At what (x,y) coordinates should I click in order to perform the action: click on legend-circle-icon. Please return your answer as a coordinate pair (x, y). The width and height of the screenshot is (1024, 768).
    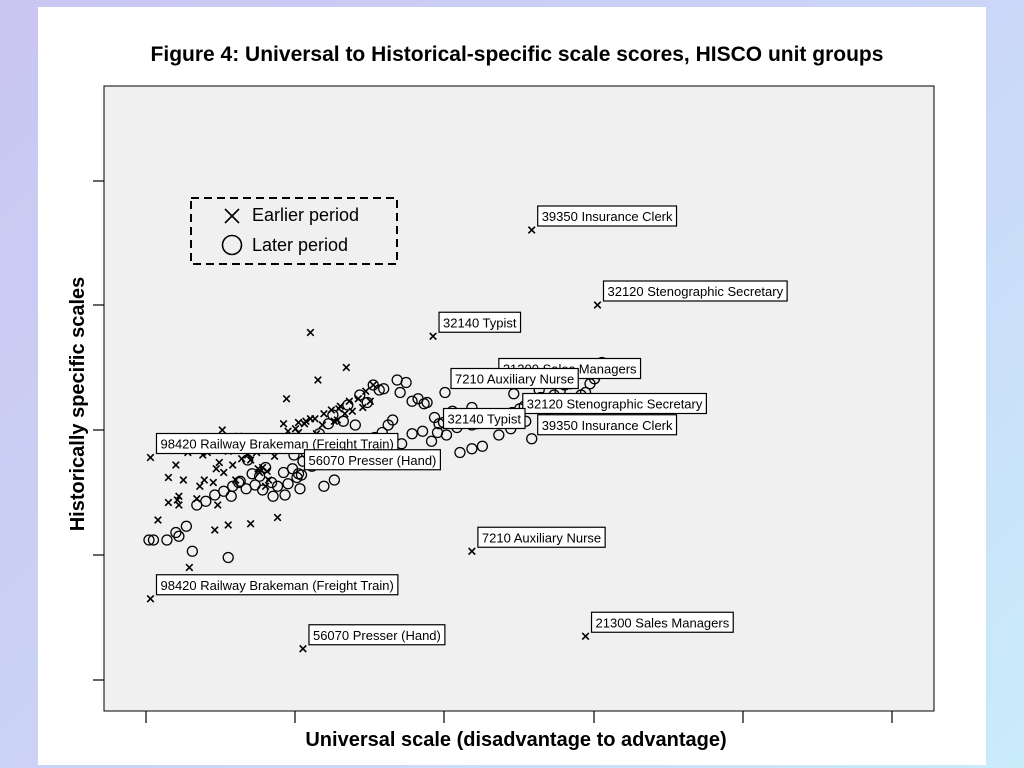
    Looking at the image, I should click on (232, 245).